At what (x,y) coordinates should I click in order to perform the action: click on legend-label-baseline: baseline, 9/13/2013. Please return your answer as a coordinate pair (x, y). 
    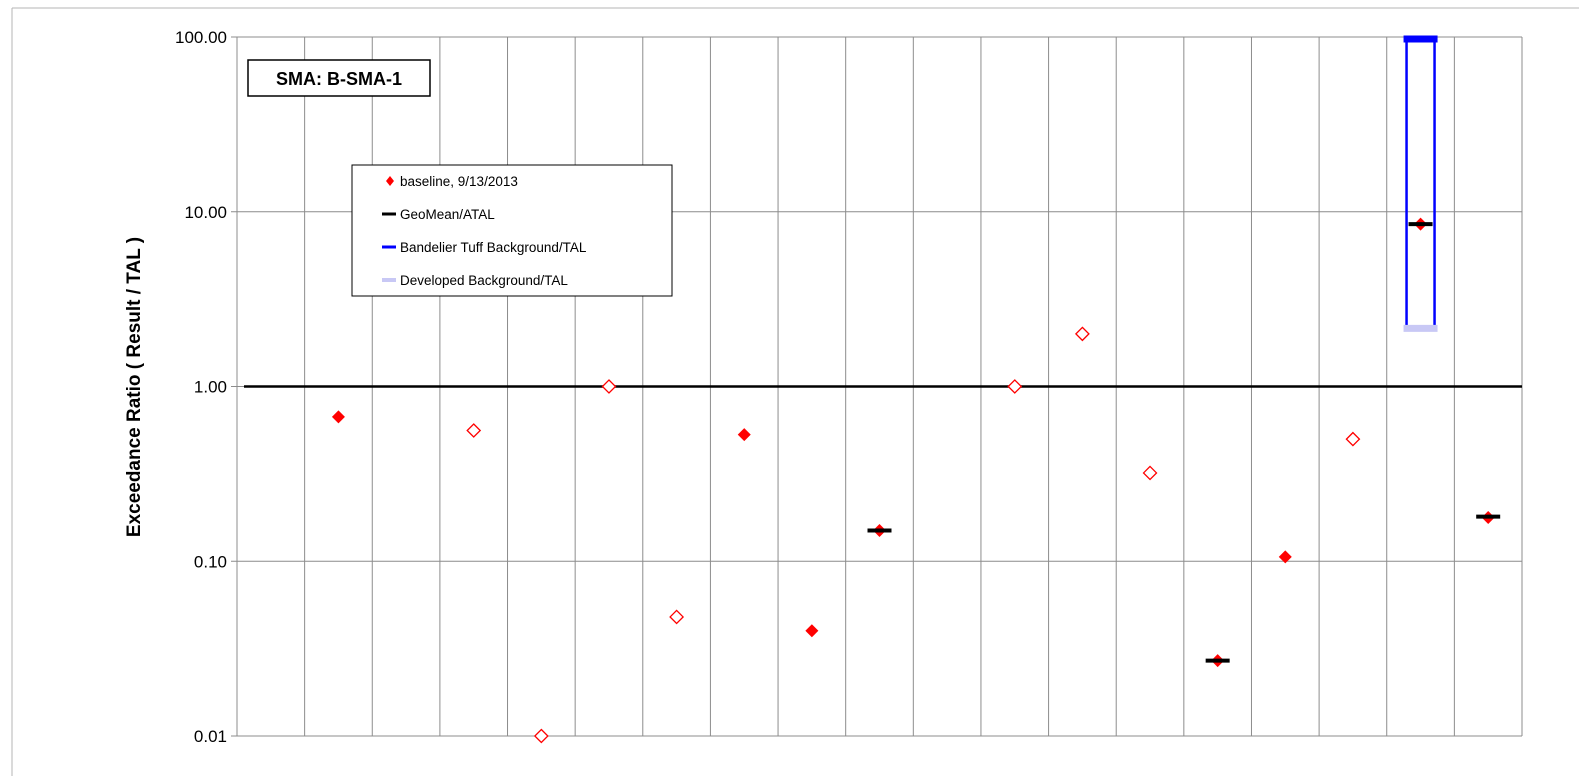
    Looking at the image, I should click on (459, 181).